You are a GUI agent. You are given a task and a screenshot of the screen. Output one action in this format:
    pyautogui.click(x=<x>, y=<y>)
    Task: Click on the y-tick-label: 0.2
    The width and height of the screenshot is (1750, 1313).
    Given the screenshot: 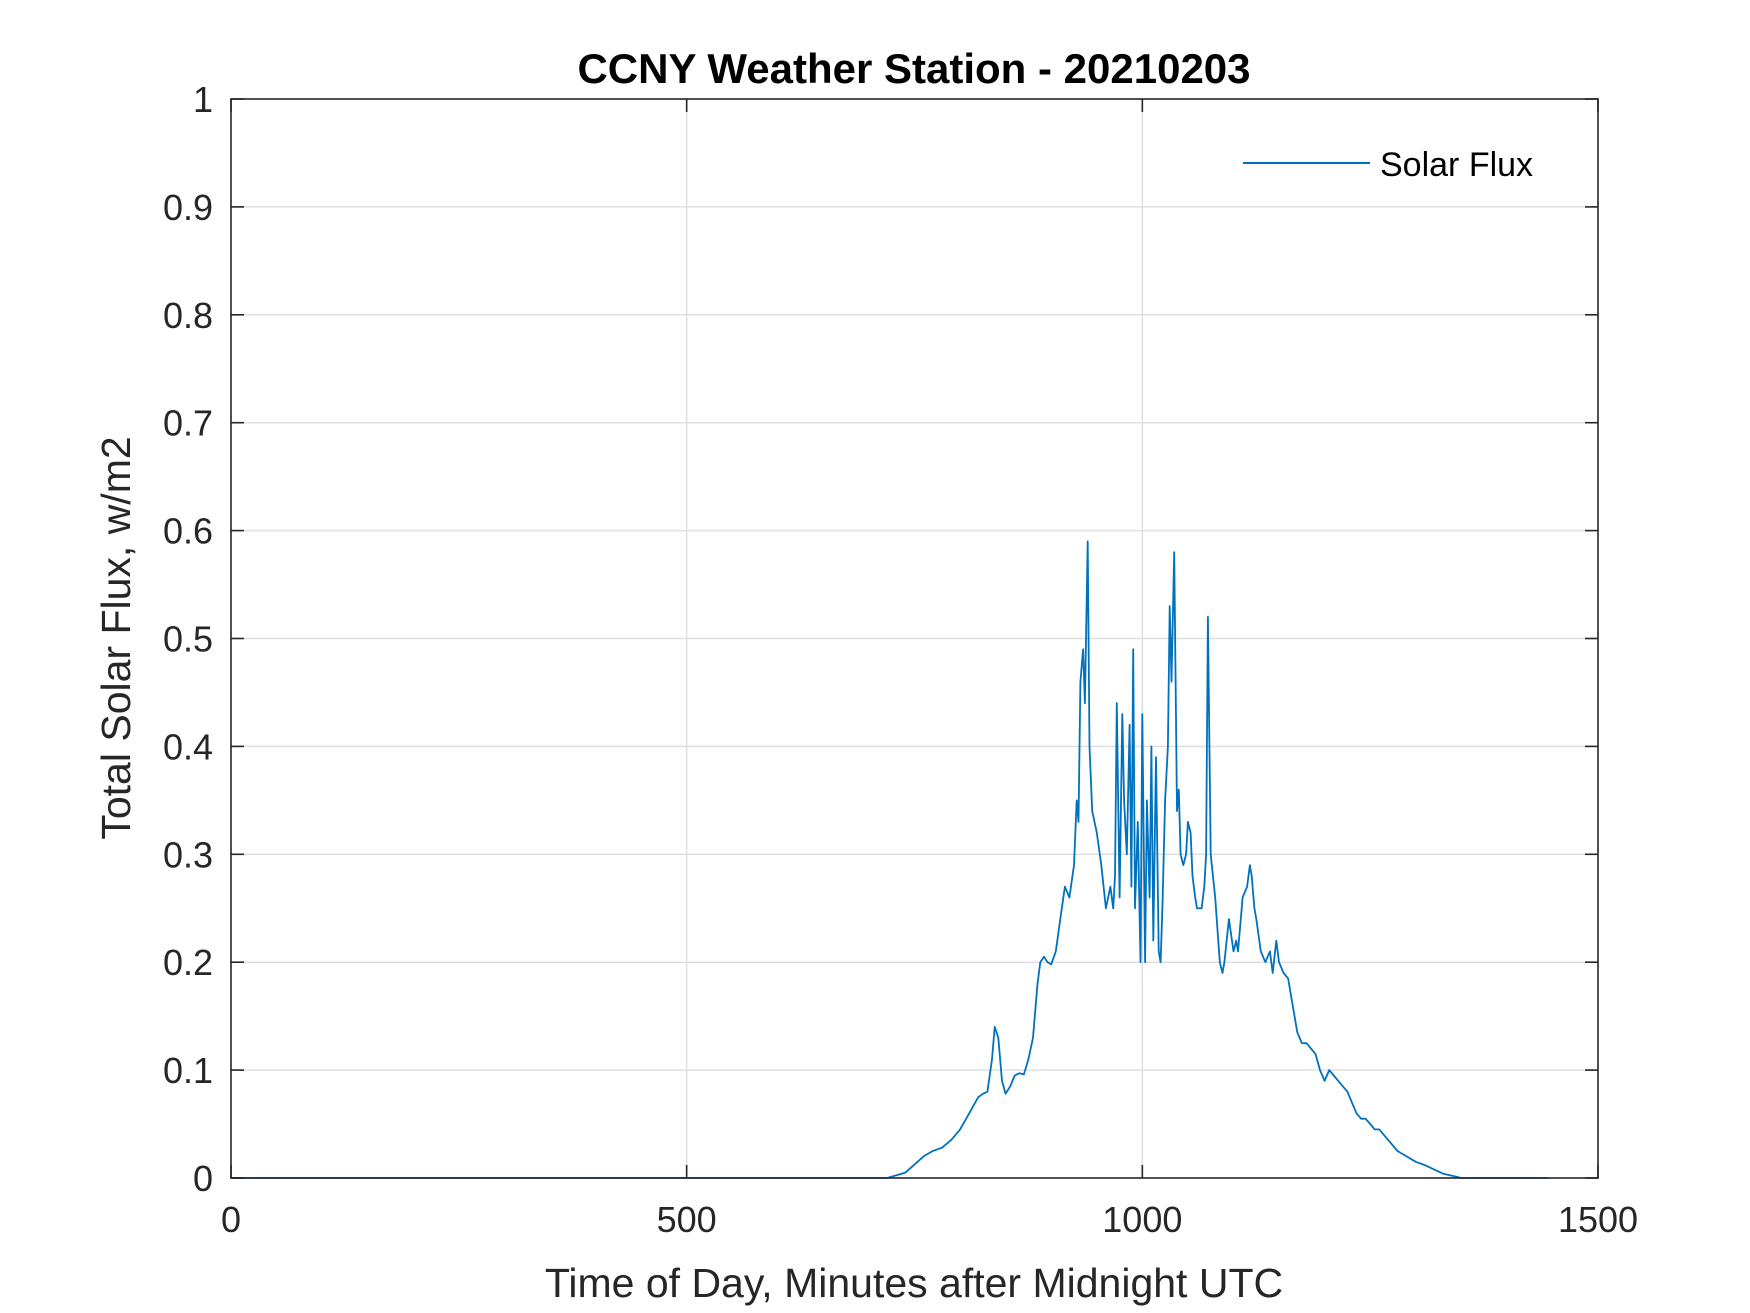 What is the action you would take?
    pyautogui.click(x=188, y=962)
    